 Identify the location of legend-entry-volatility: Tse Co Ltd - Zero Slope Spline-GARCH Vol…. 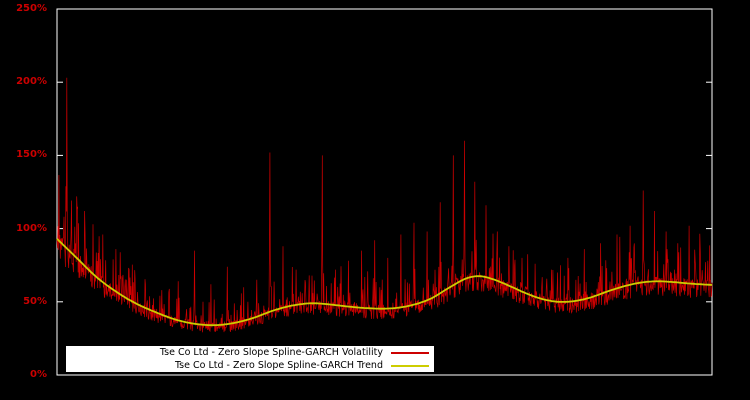
(250, 352).